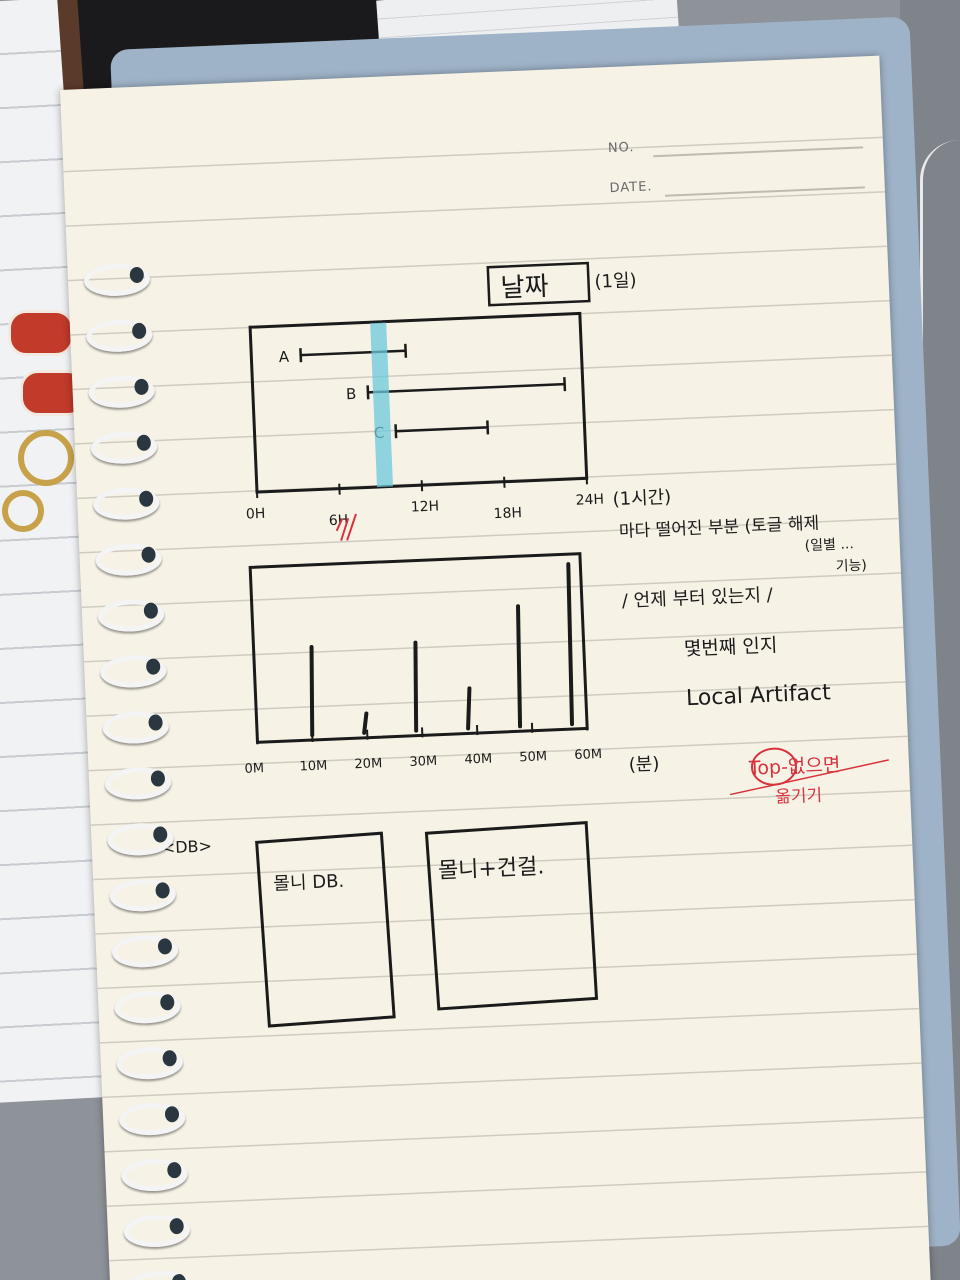 The width and height of the screenshot is (960, 1280). I want to click on bar-tick-label: 20M, so click(368, 764).